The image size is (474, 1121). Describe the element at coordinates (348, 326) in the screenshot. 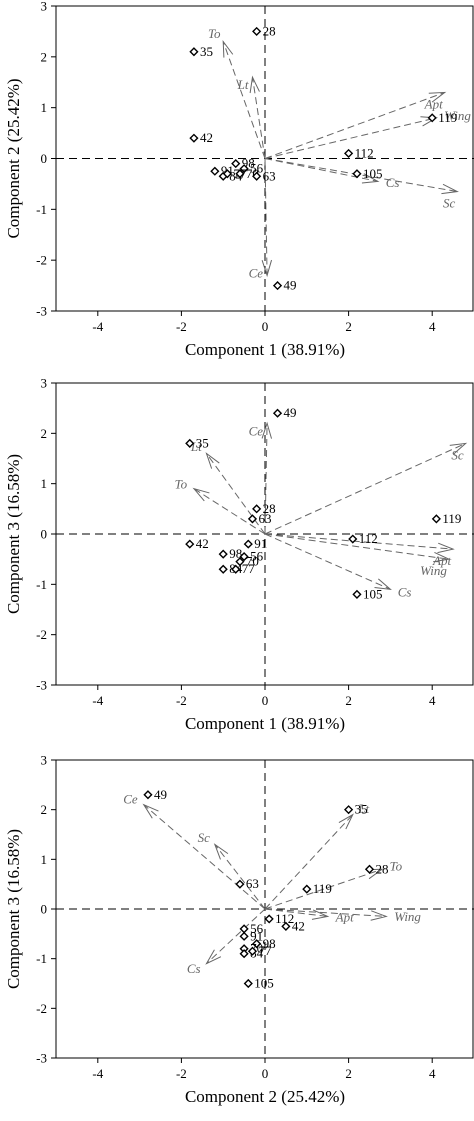

I see `x-tick-label: 2` at that location.